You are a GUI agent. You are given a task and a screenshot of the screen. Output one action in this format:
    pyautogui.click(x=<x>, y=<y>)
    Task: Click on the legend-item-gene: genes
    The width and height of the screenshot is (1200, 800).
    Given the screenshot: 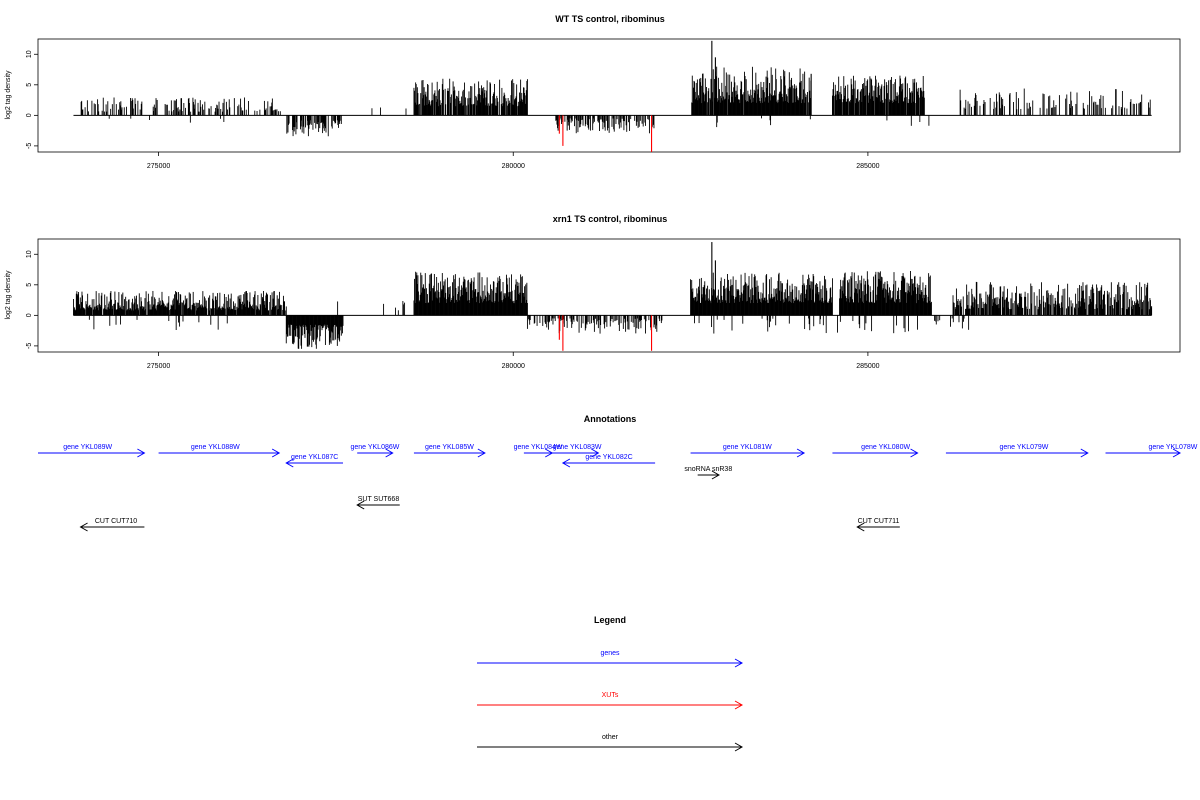 What is the action you would take?
    pyautogui.click(x=610, y=659)
    